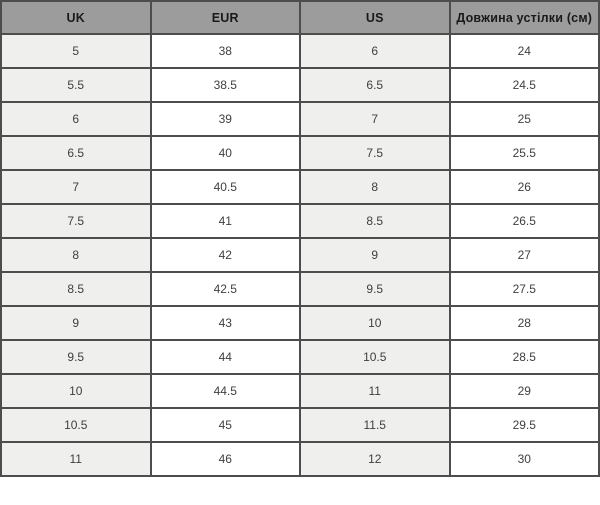 The image size is (600, 505). I want to click on table-cell: 5, so click(76, 51).